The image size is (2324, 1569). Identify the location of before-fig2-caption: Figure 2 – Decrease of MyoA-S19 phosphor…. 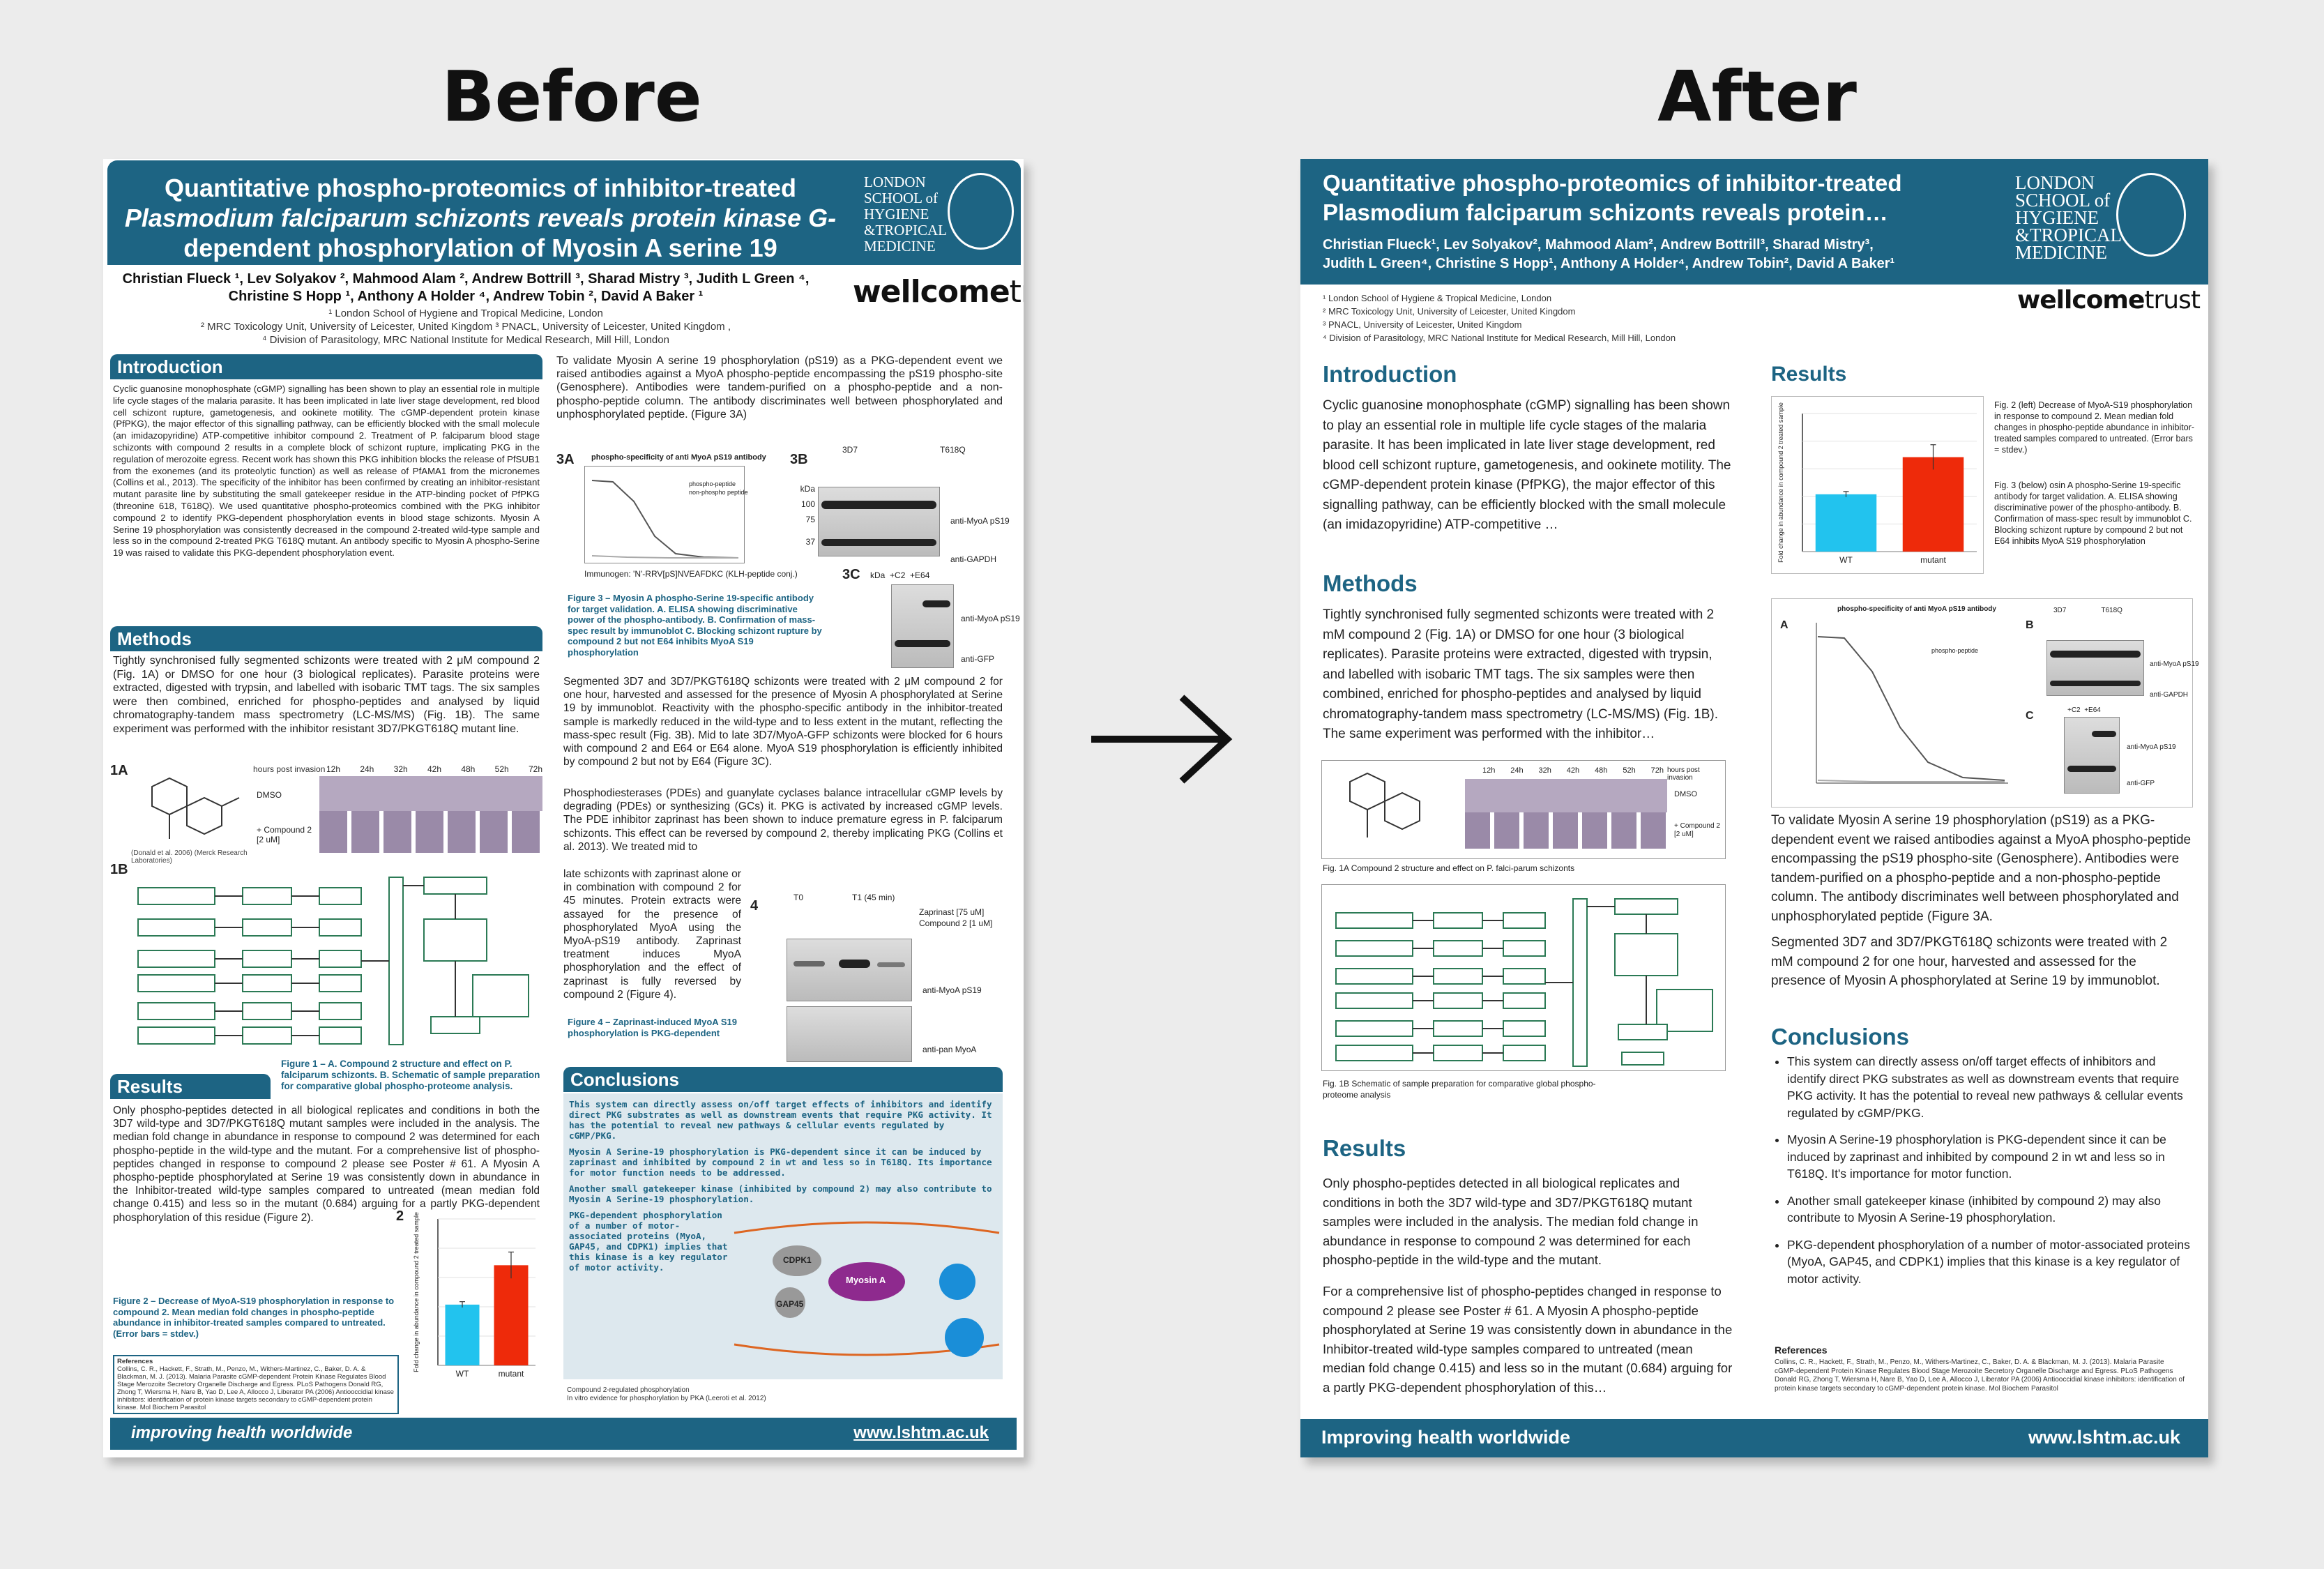
(254, 1317).